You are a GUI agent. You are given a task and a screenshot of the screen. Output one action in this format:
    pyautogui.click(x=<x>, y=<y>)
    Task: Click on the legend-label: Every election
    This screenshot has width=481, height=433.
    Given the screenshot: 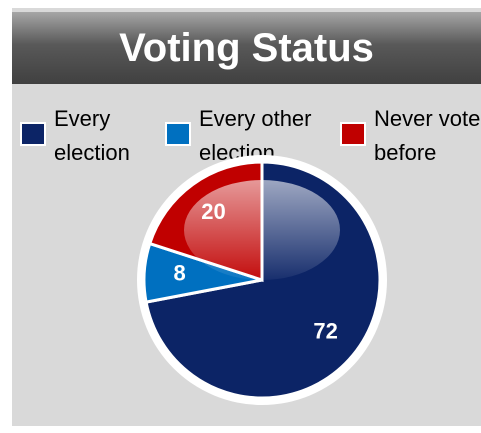 What is the action you would take?
    pyautogui.click(x=92, y=135)
    